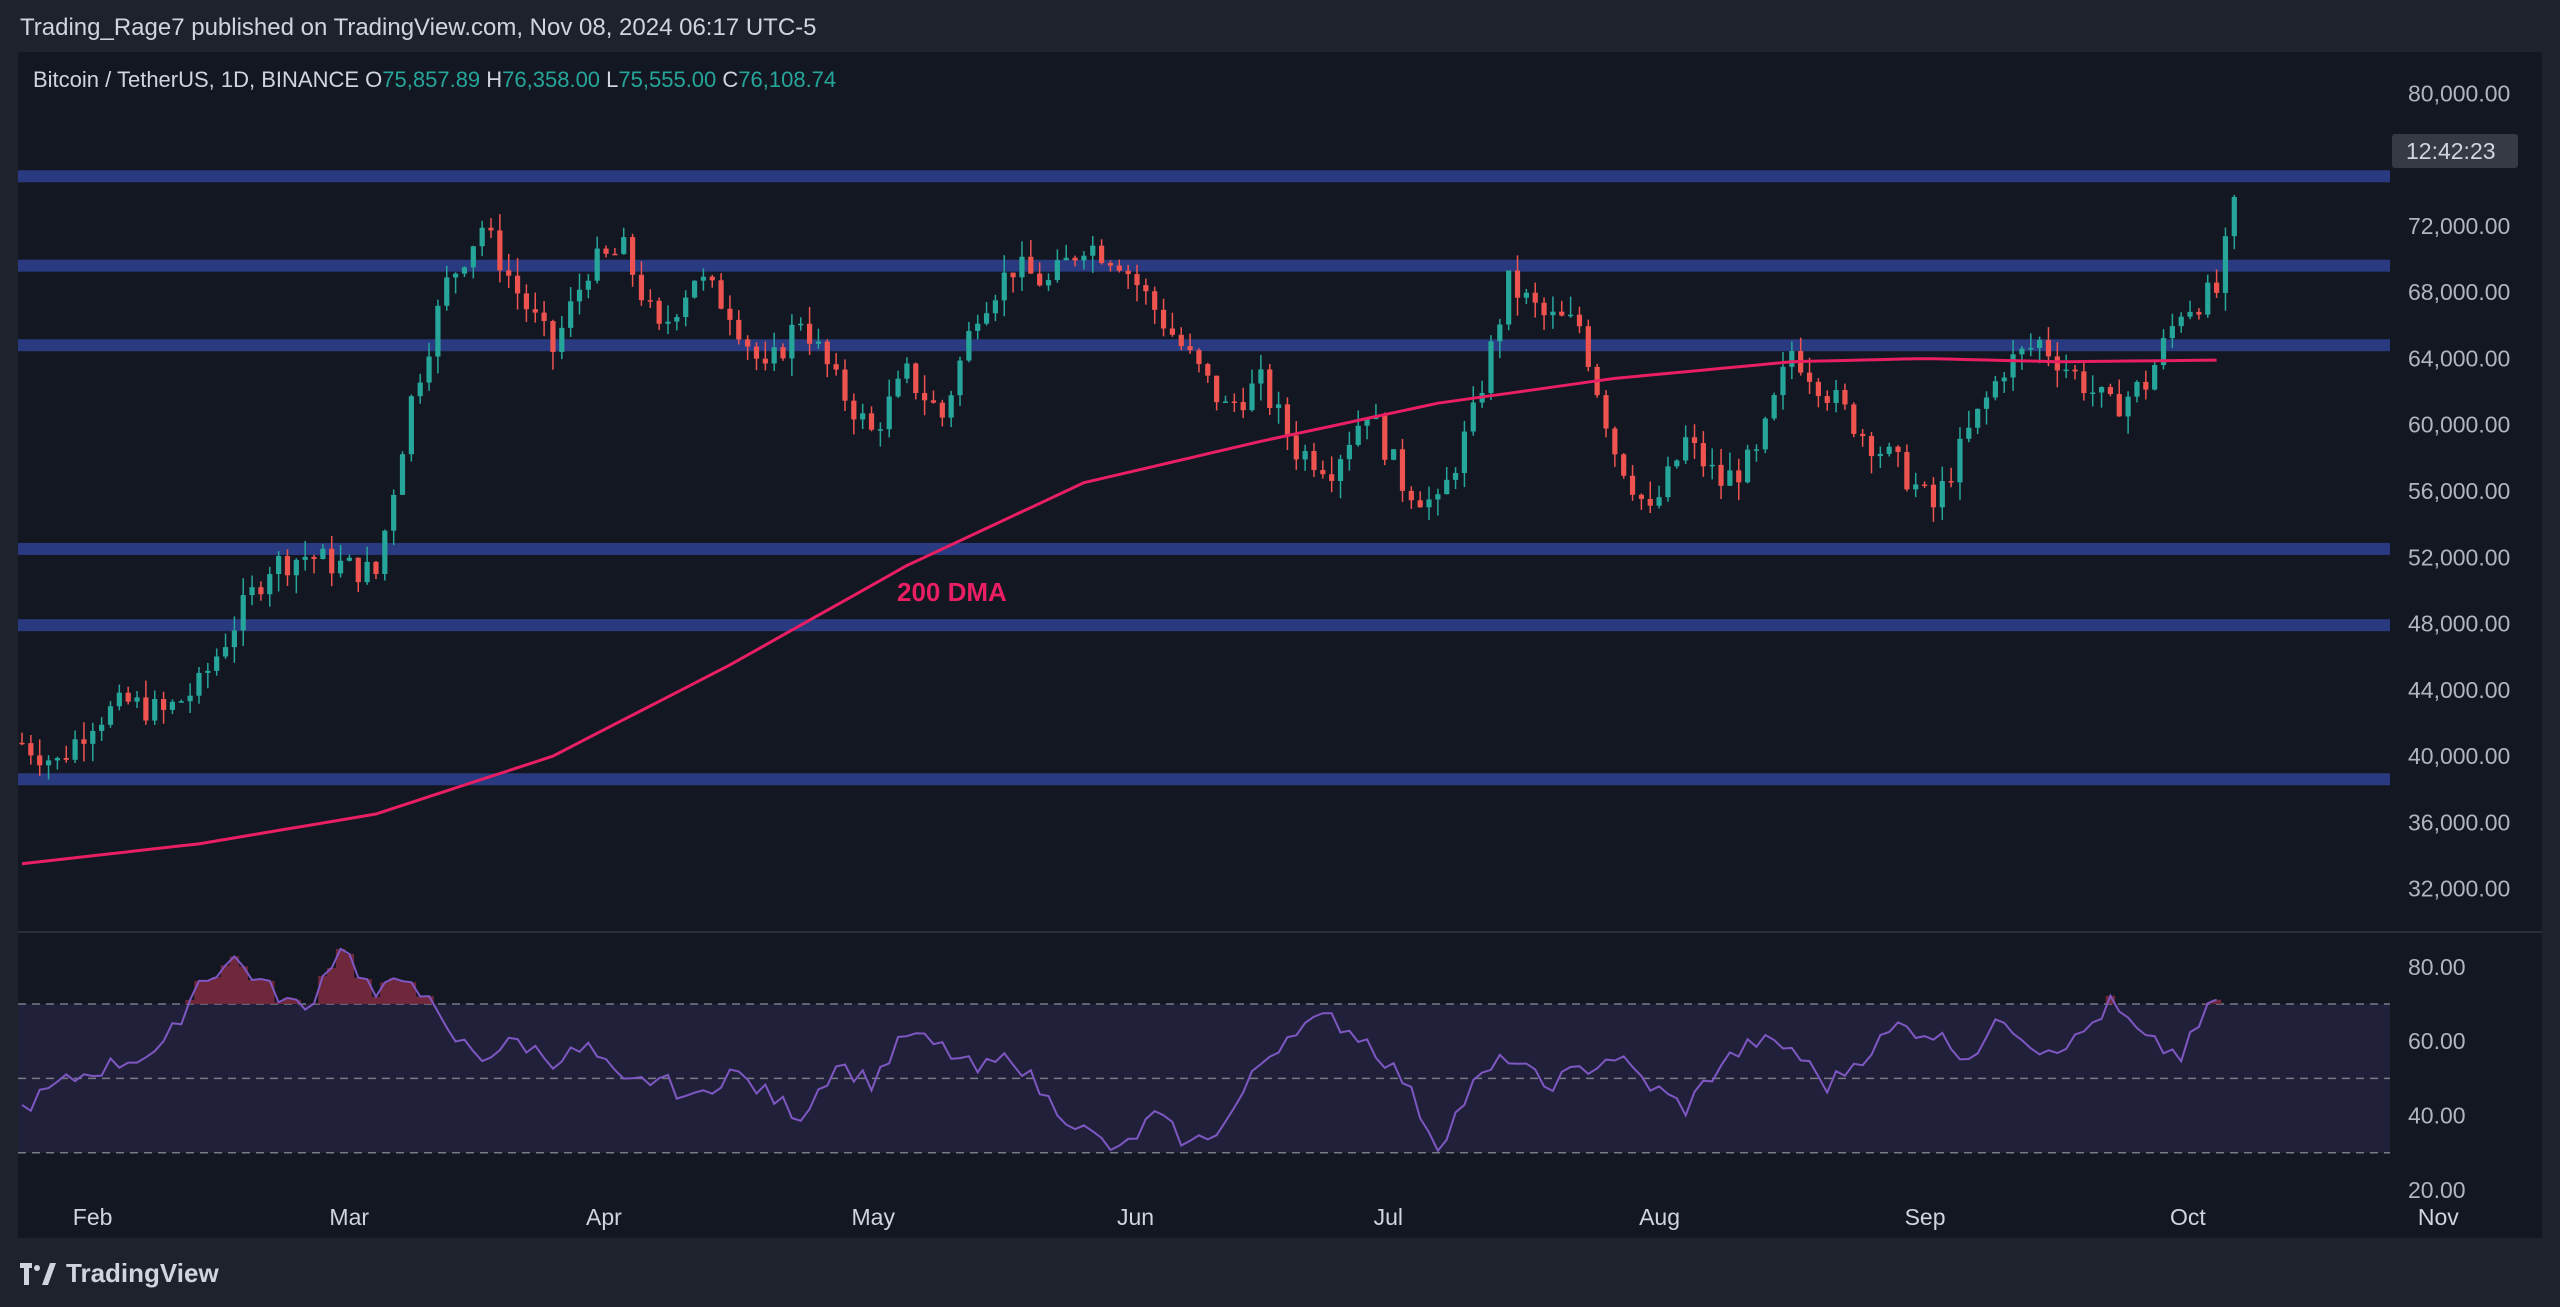  What do you see at coordinates (1119, 1050) in the screenshot?
I see `rsi-line` at bounding box center [1119, 1050].